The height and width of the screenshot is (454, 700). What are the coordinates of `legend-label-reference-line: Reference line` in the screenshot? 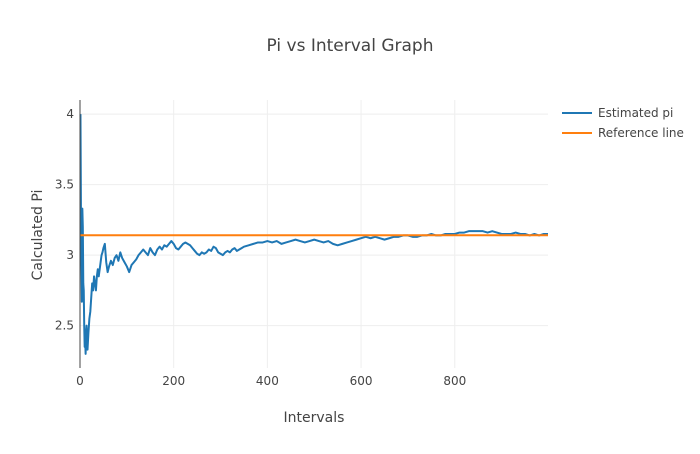 It's located at (641, 133).